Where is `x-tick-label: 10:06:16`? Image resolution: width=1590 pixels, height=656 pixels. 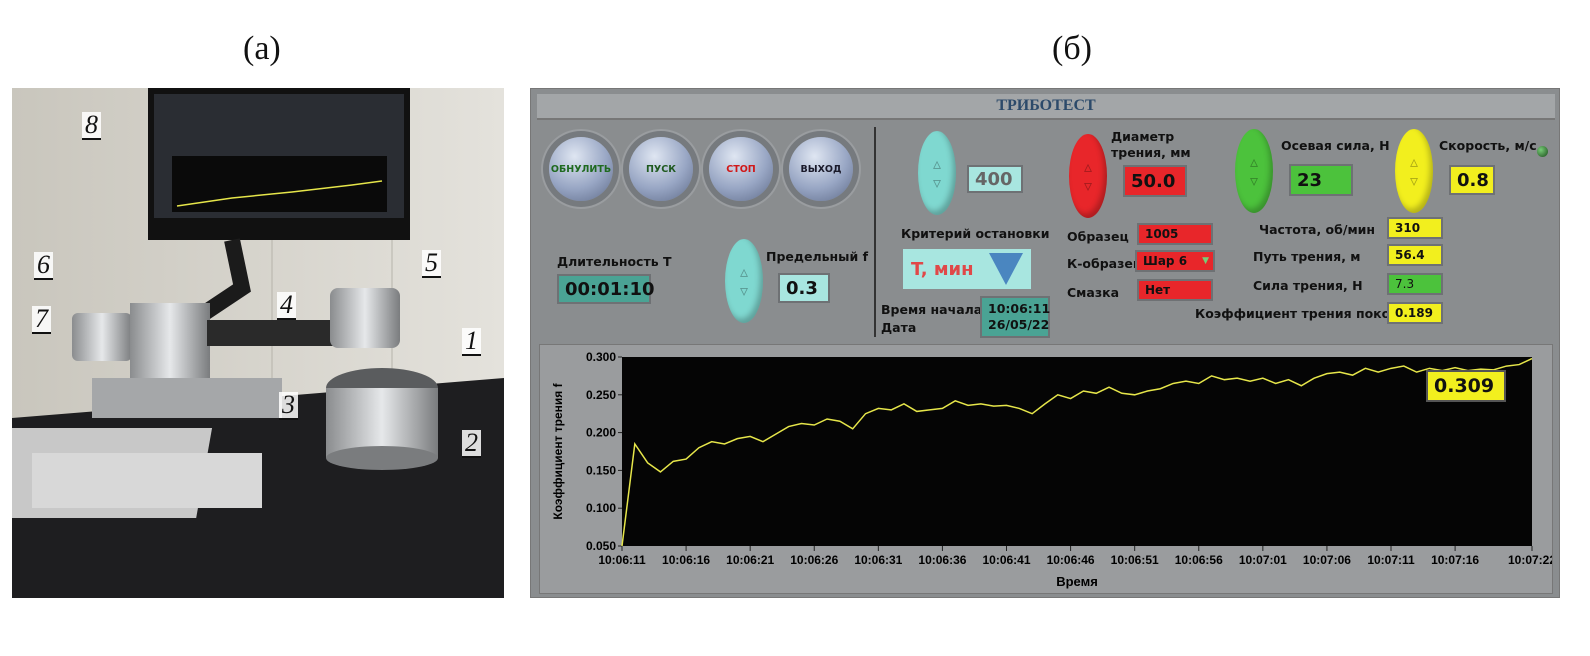 x-tick-label: 10:06:16 is located at coordinates (686, 560).